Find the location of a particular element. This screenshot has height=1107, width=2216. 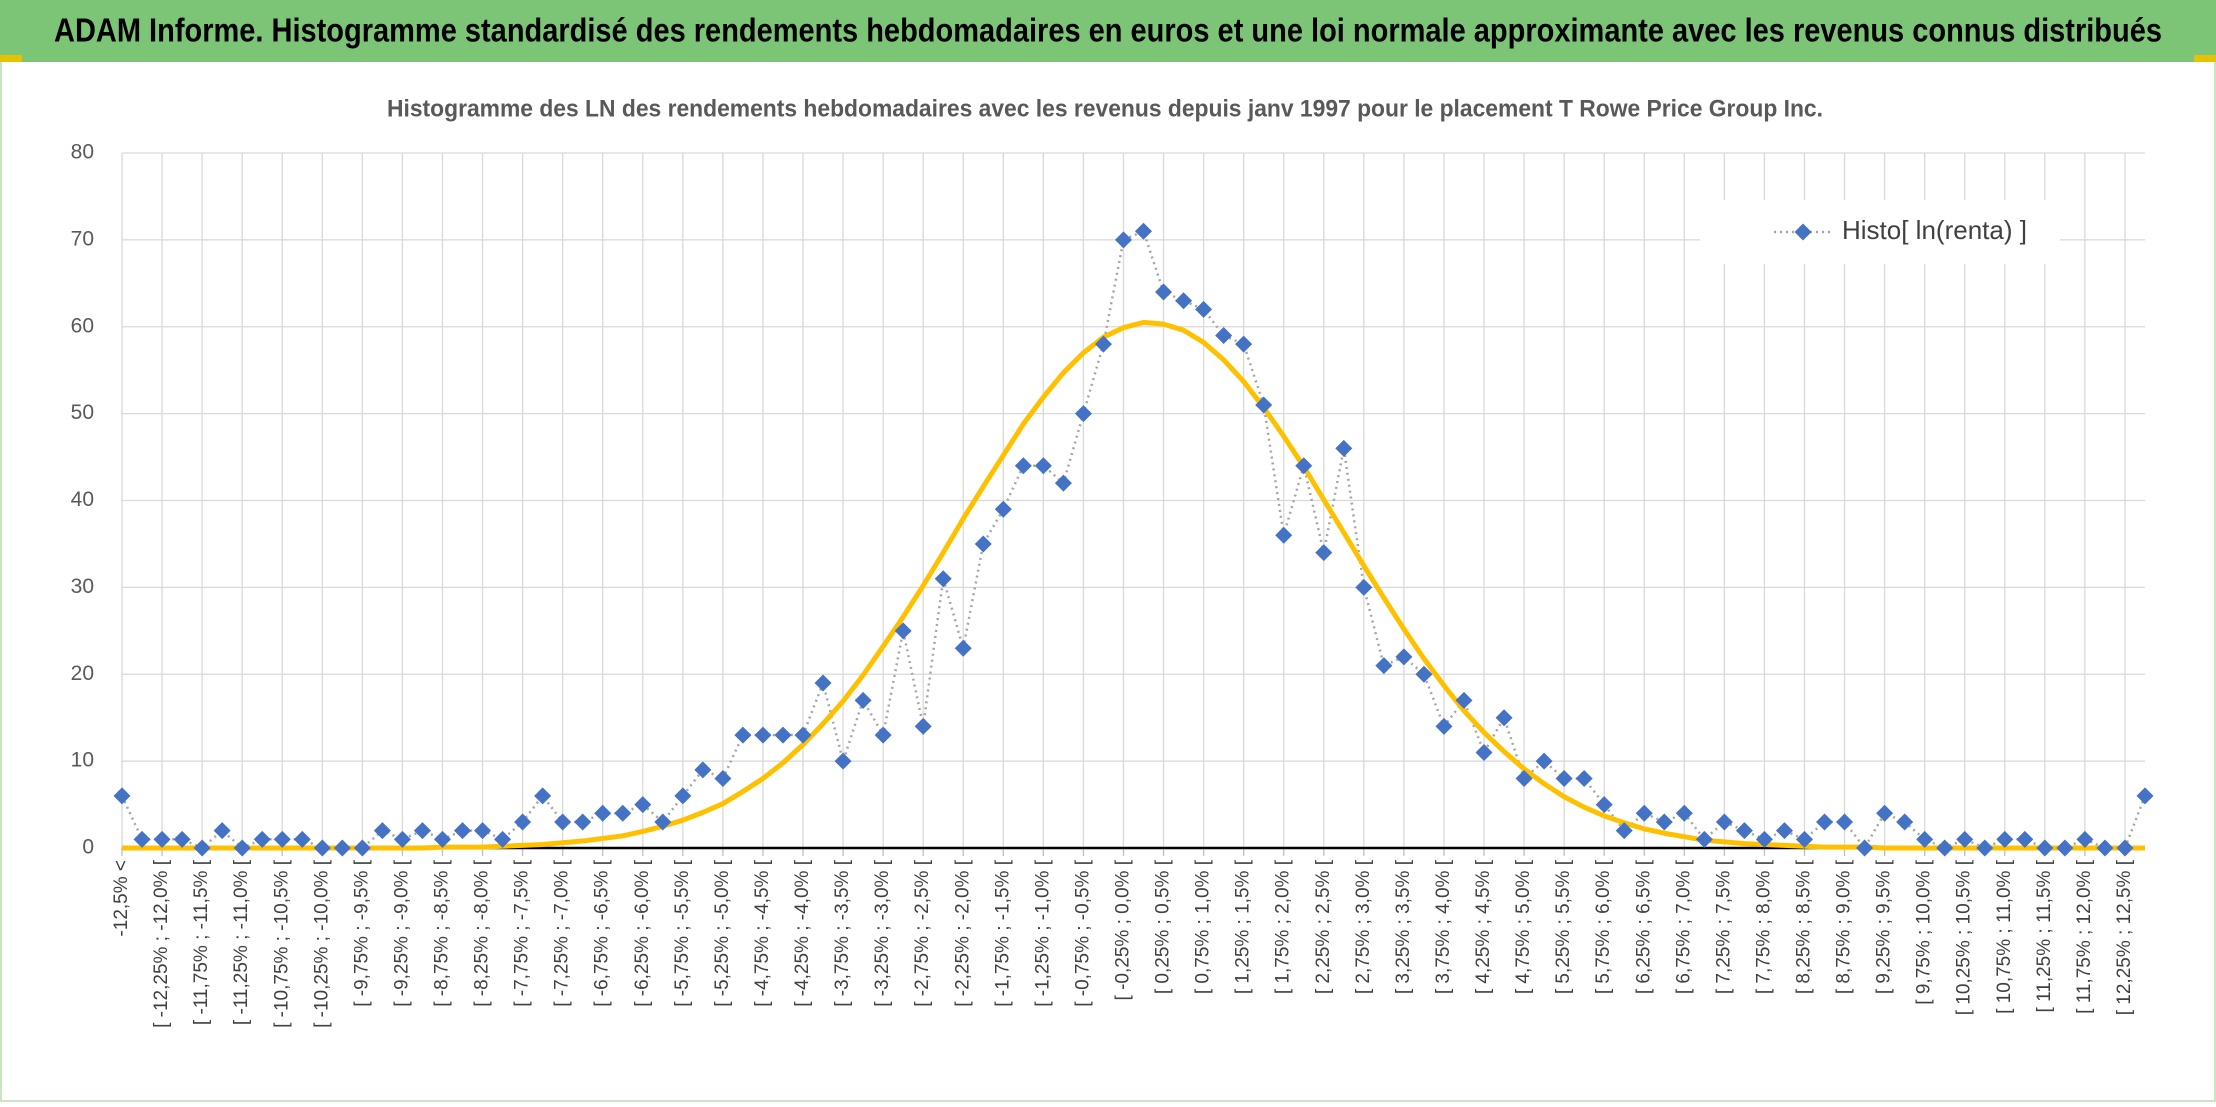

y-tick-label: 0 is located at coordinates (88, 847).